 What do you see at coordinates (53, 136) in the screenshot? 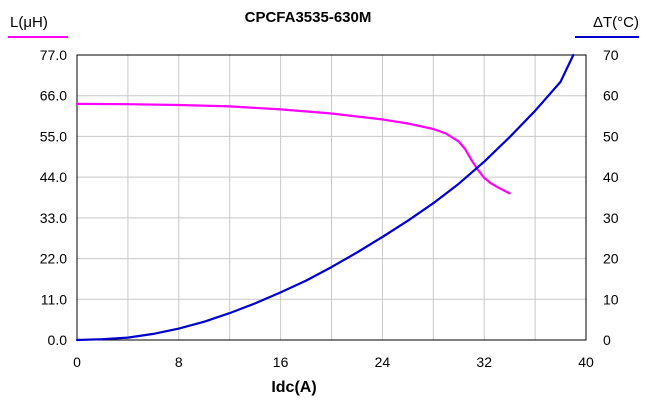
I see `y-left-tick-label: 55.0` at bounding box center [53, 136].